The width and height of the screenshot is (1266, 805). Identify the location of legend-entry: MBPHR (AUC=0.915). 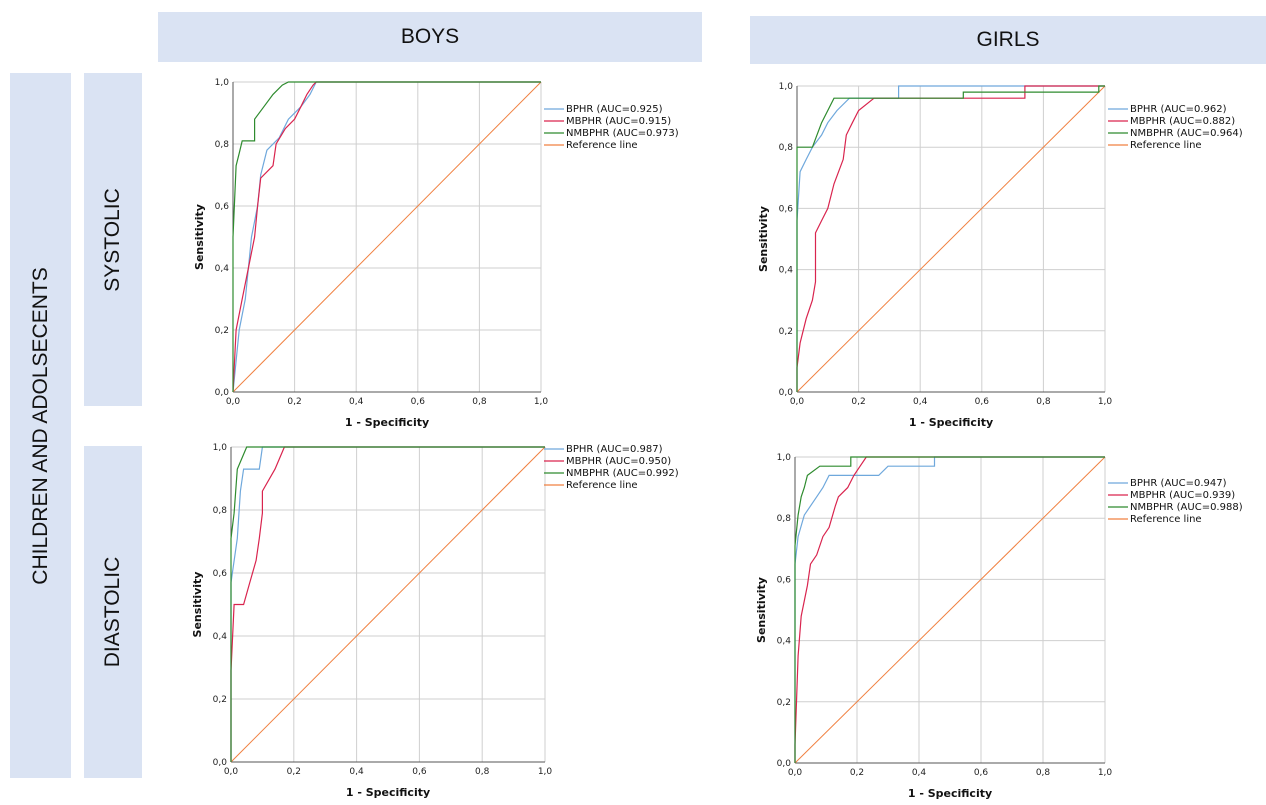
(618, 121).